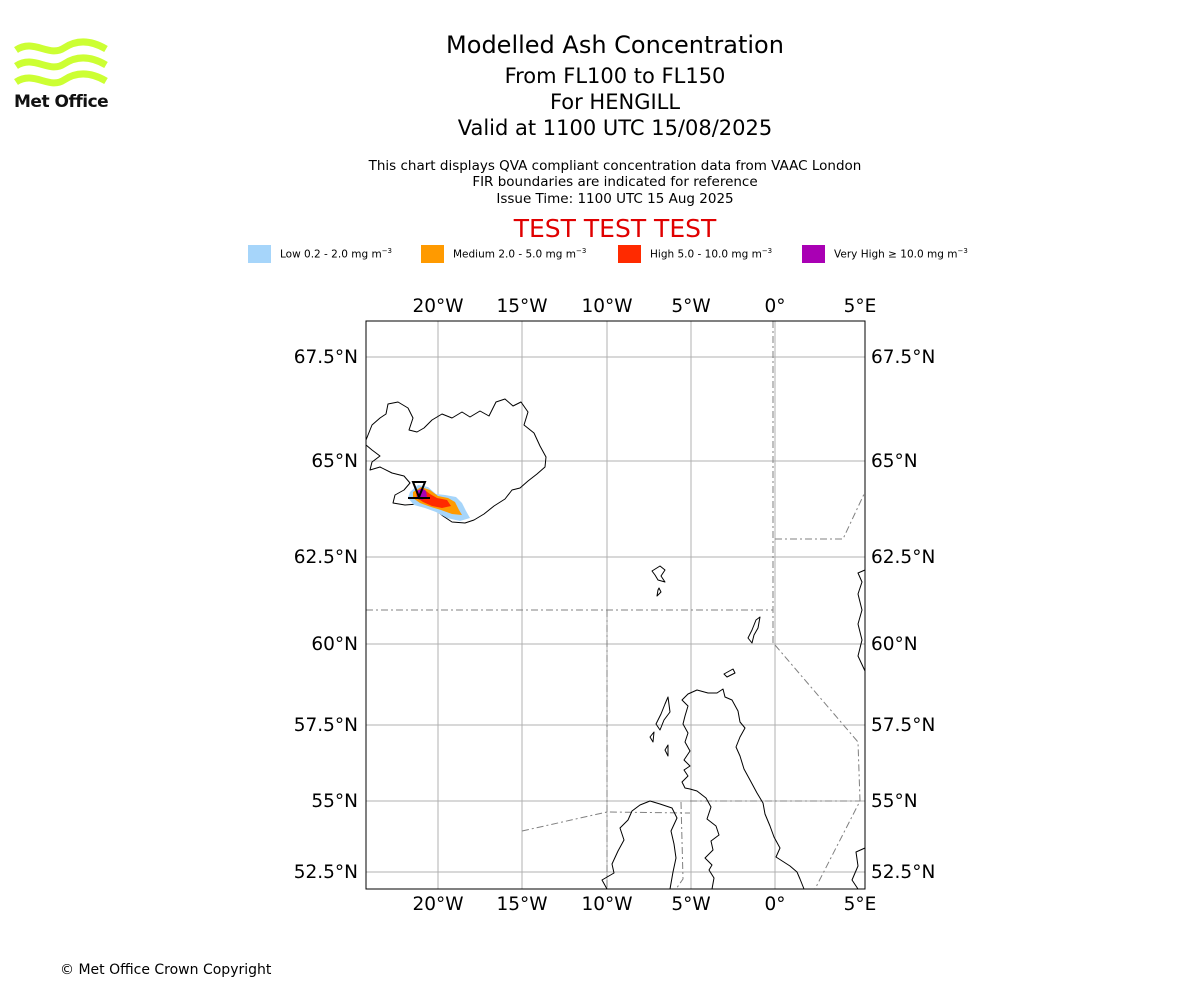 The height and width of the screenshot is (1000, 1200). I want to click on legend-swatch-high, so click(629, 254).